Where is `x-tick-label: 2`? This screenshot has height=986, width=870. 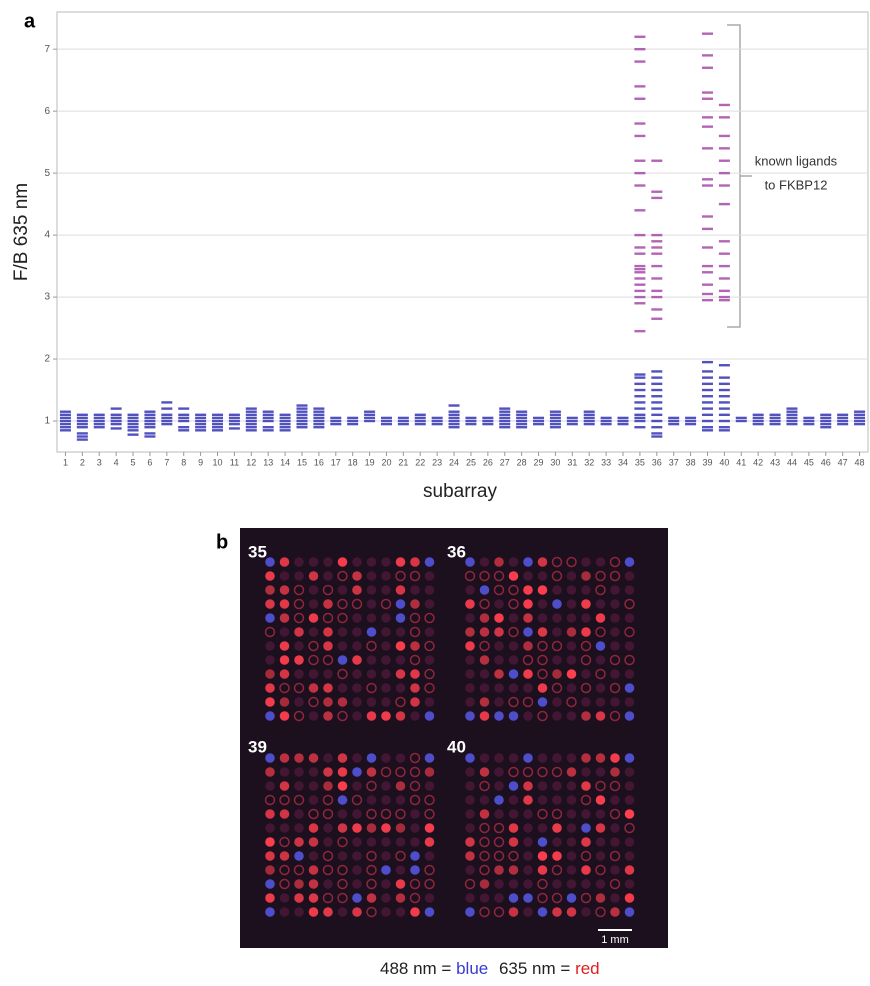 x-tick-label: 2 is located at coordinates (82, 462).